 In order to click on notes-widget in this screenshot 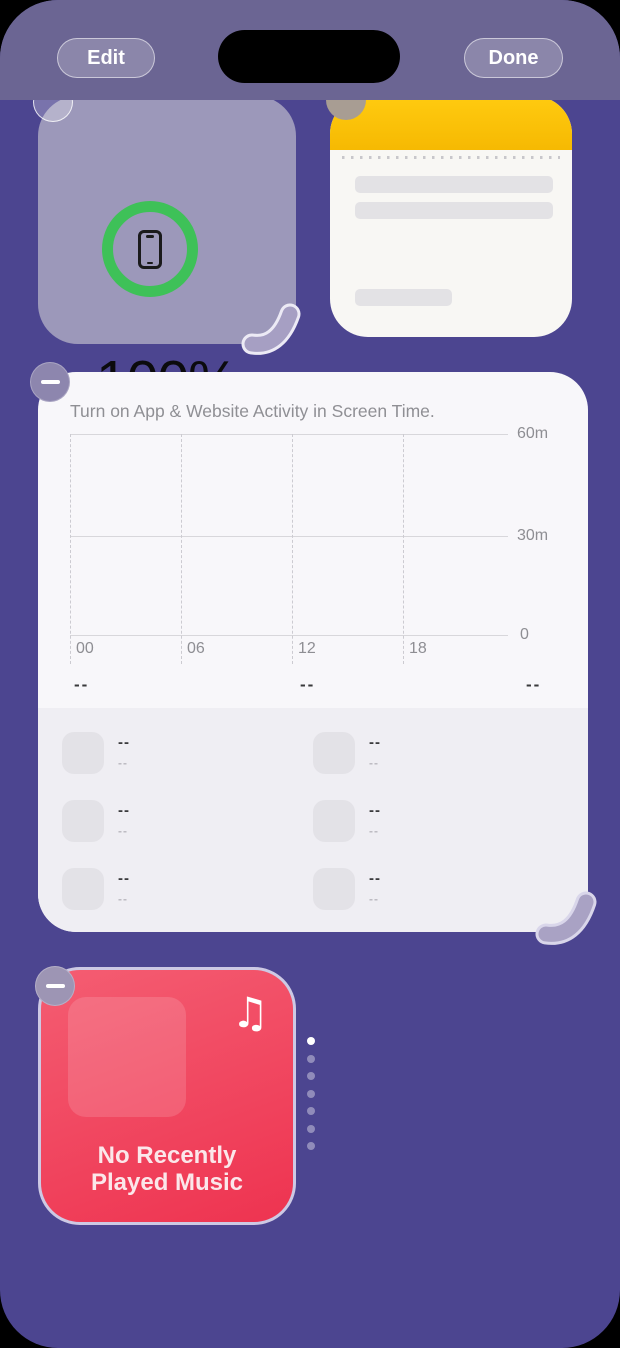, I will do `click(451, 216)`.